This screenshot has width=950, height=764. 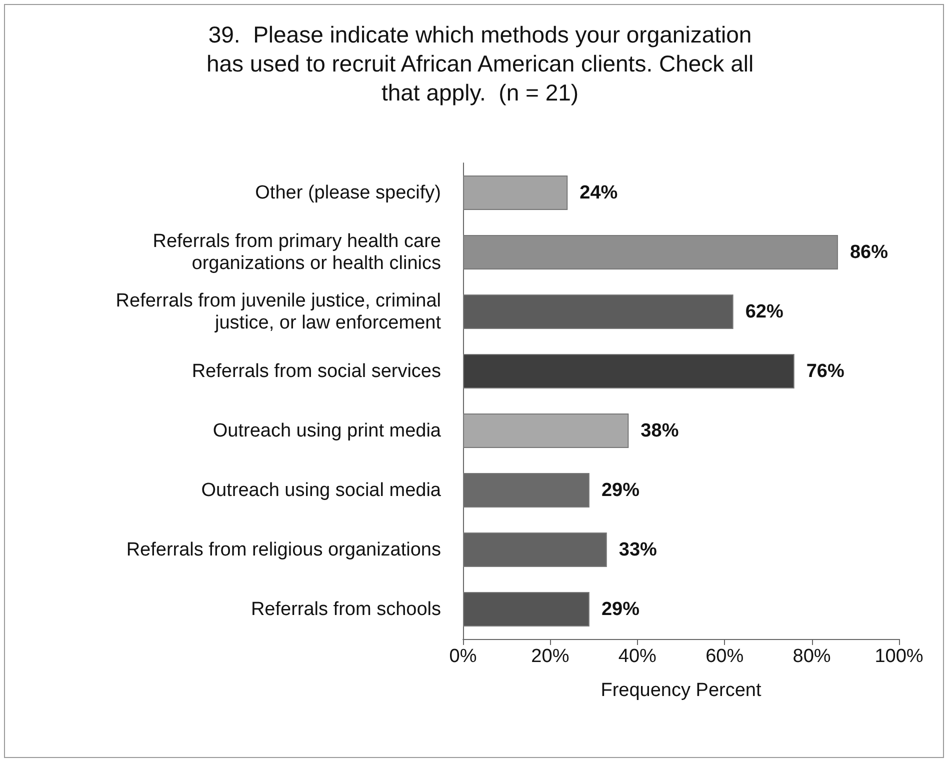 I want to click on data-label: 62%, so click(x=764, y=311).